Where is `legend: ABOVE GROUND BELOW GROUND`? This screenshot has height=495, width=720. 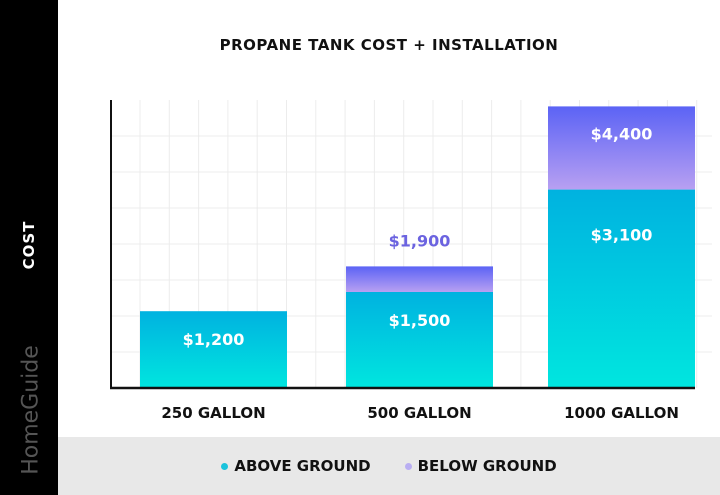
legend: ABOVE GROUND BELOW GROUND is located at coordinates (389, 466).